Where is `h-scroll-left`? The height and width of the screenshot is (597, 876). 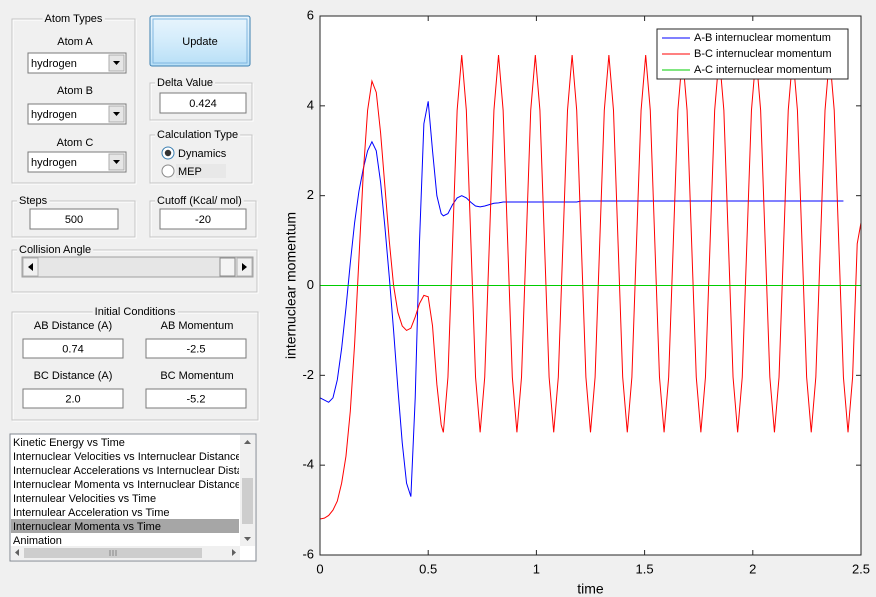
h-scroll-left is located at coordinates (17, 552).